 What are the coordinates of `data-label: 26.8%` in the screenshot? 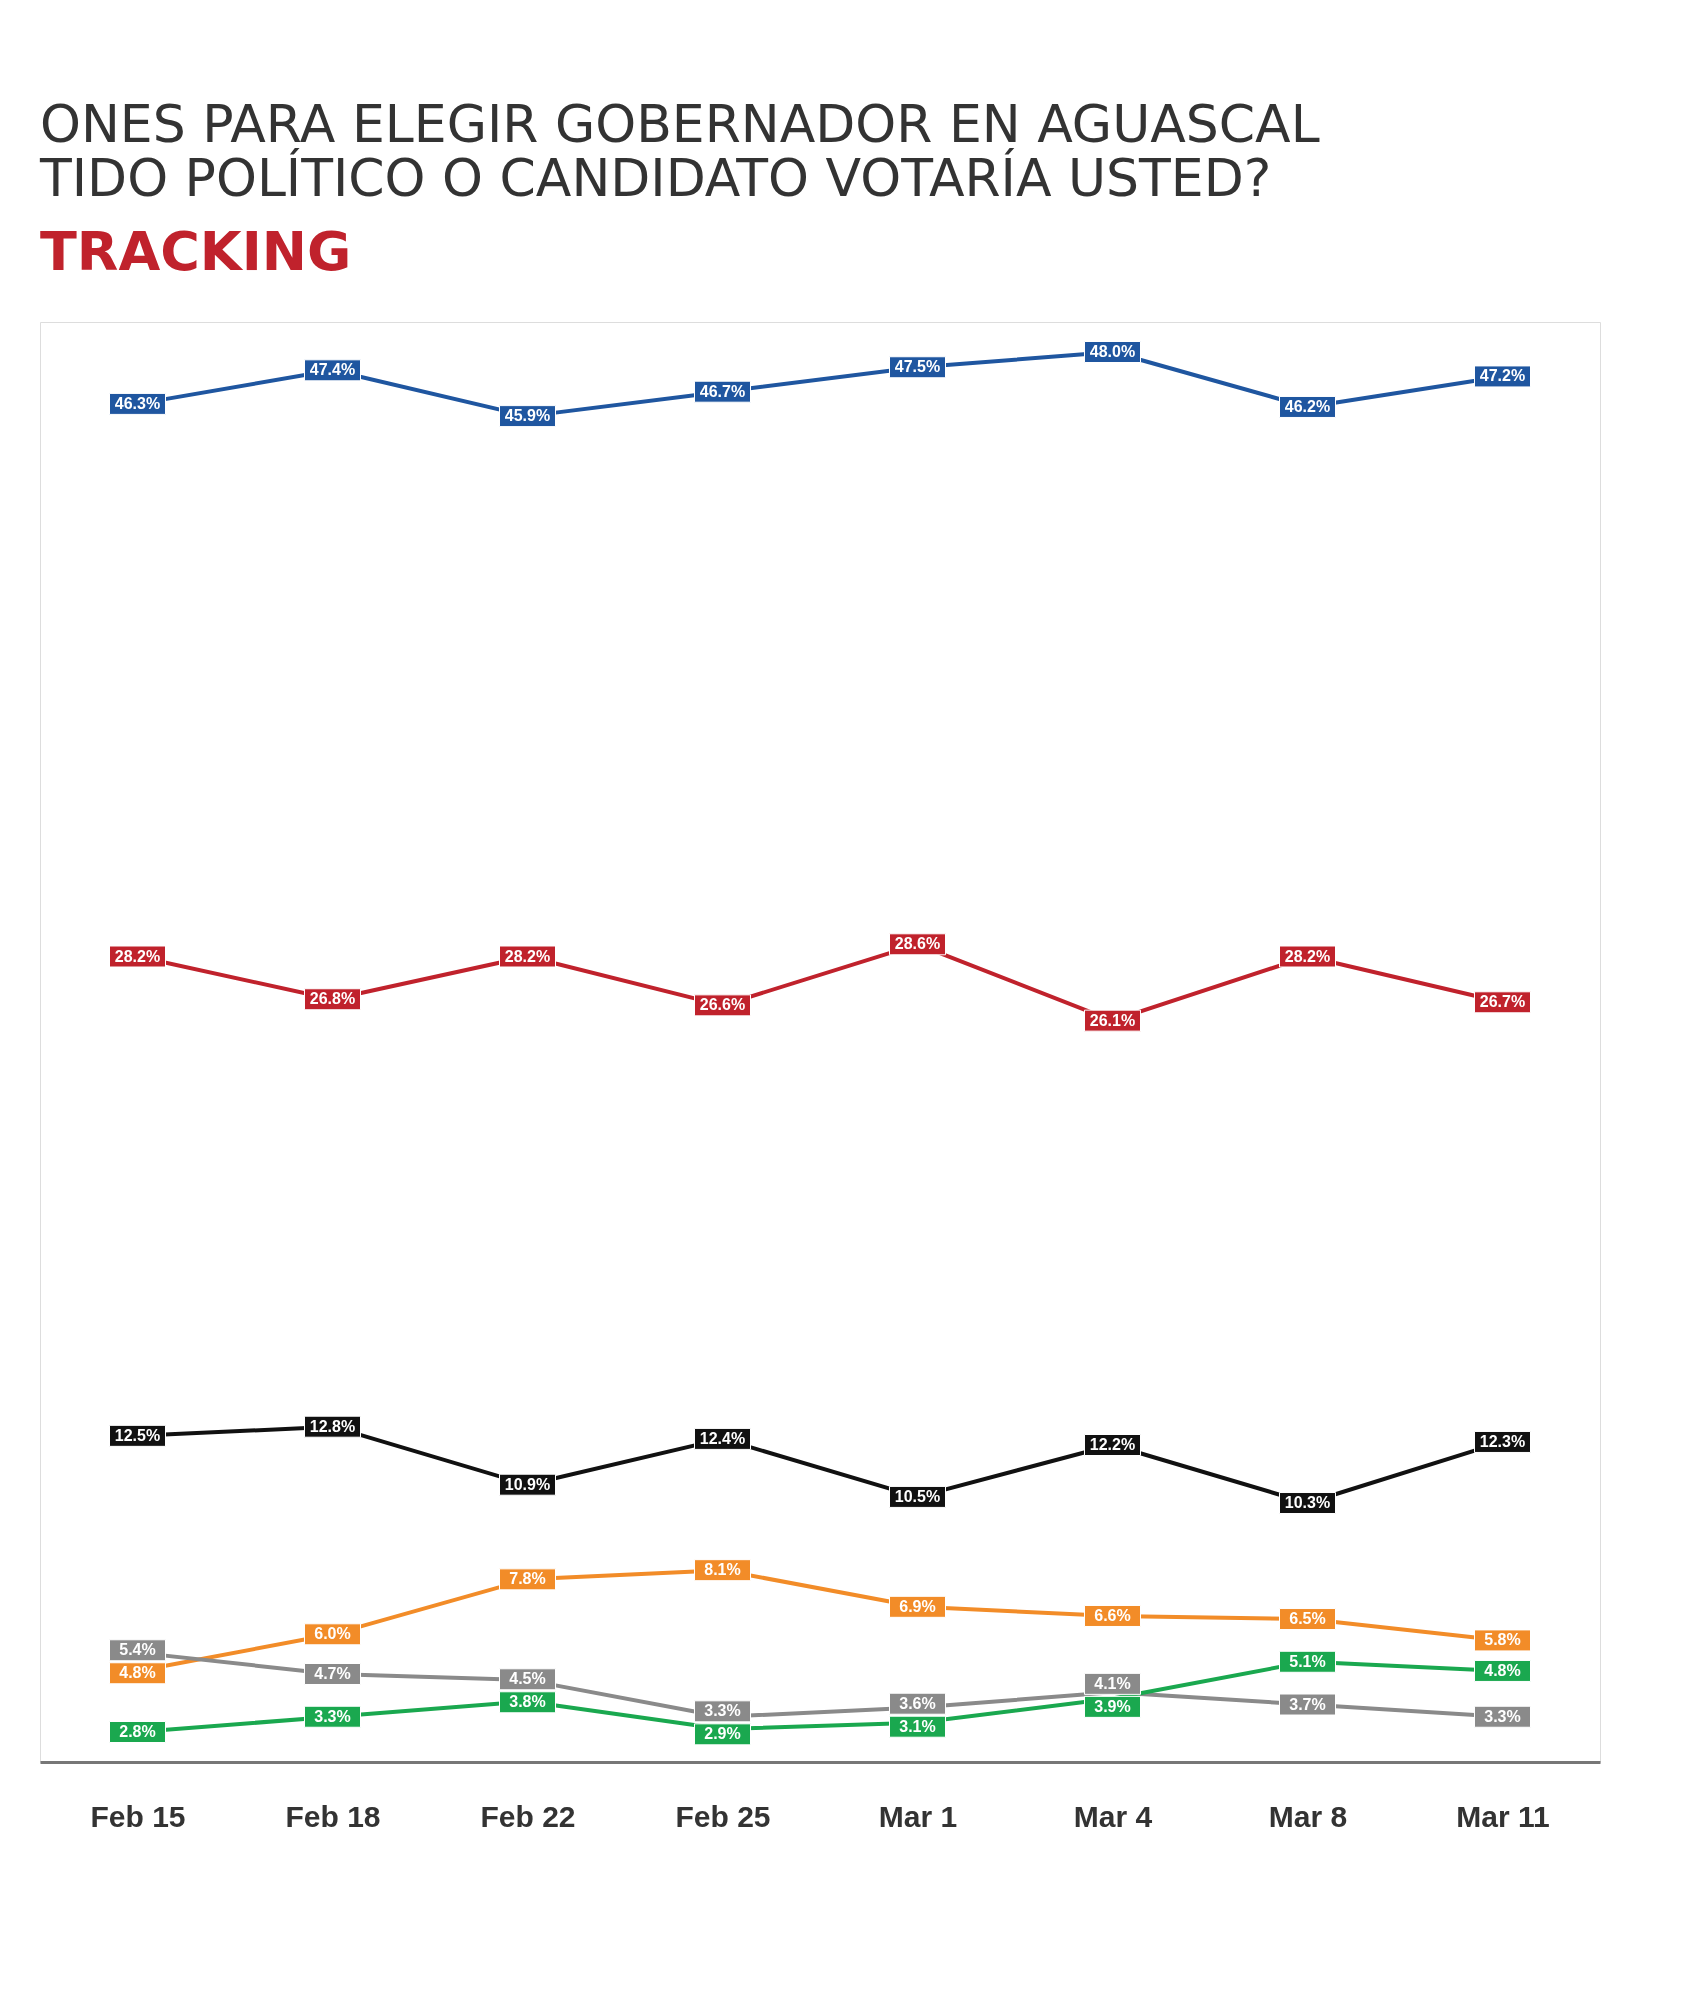 It's located at (332, 999).